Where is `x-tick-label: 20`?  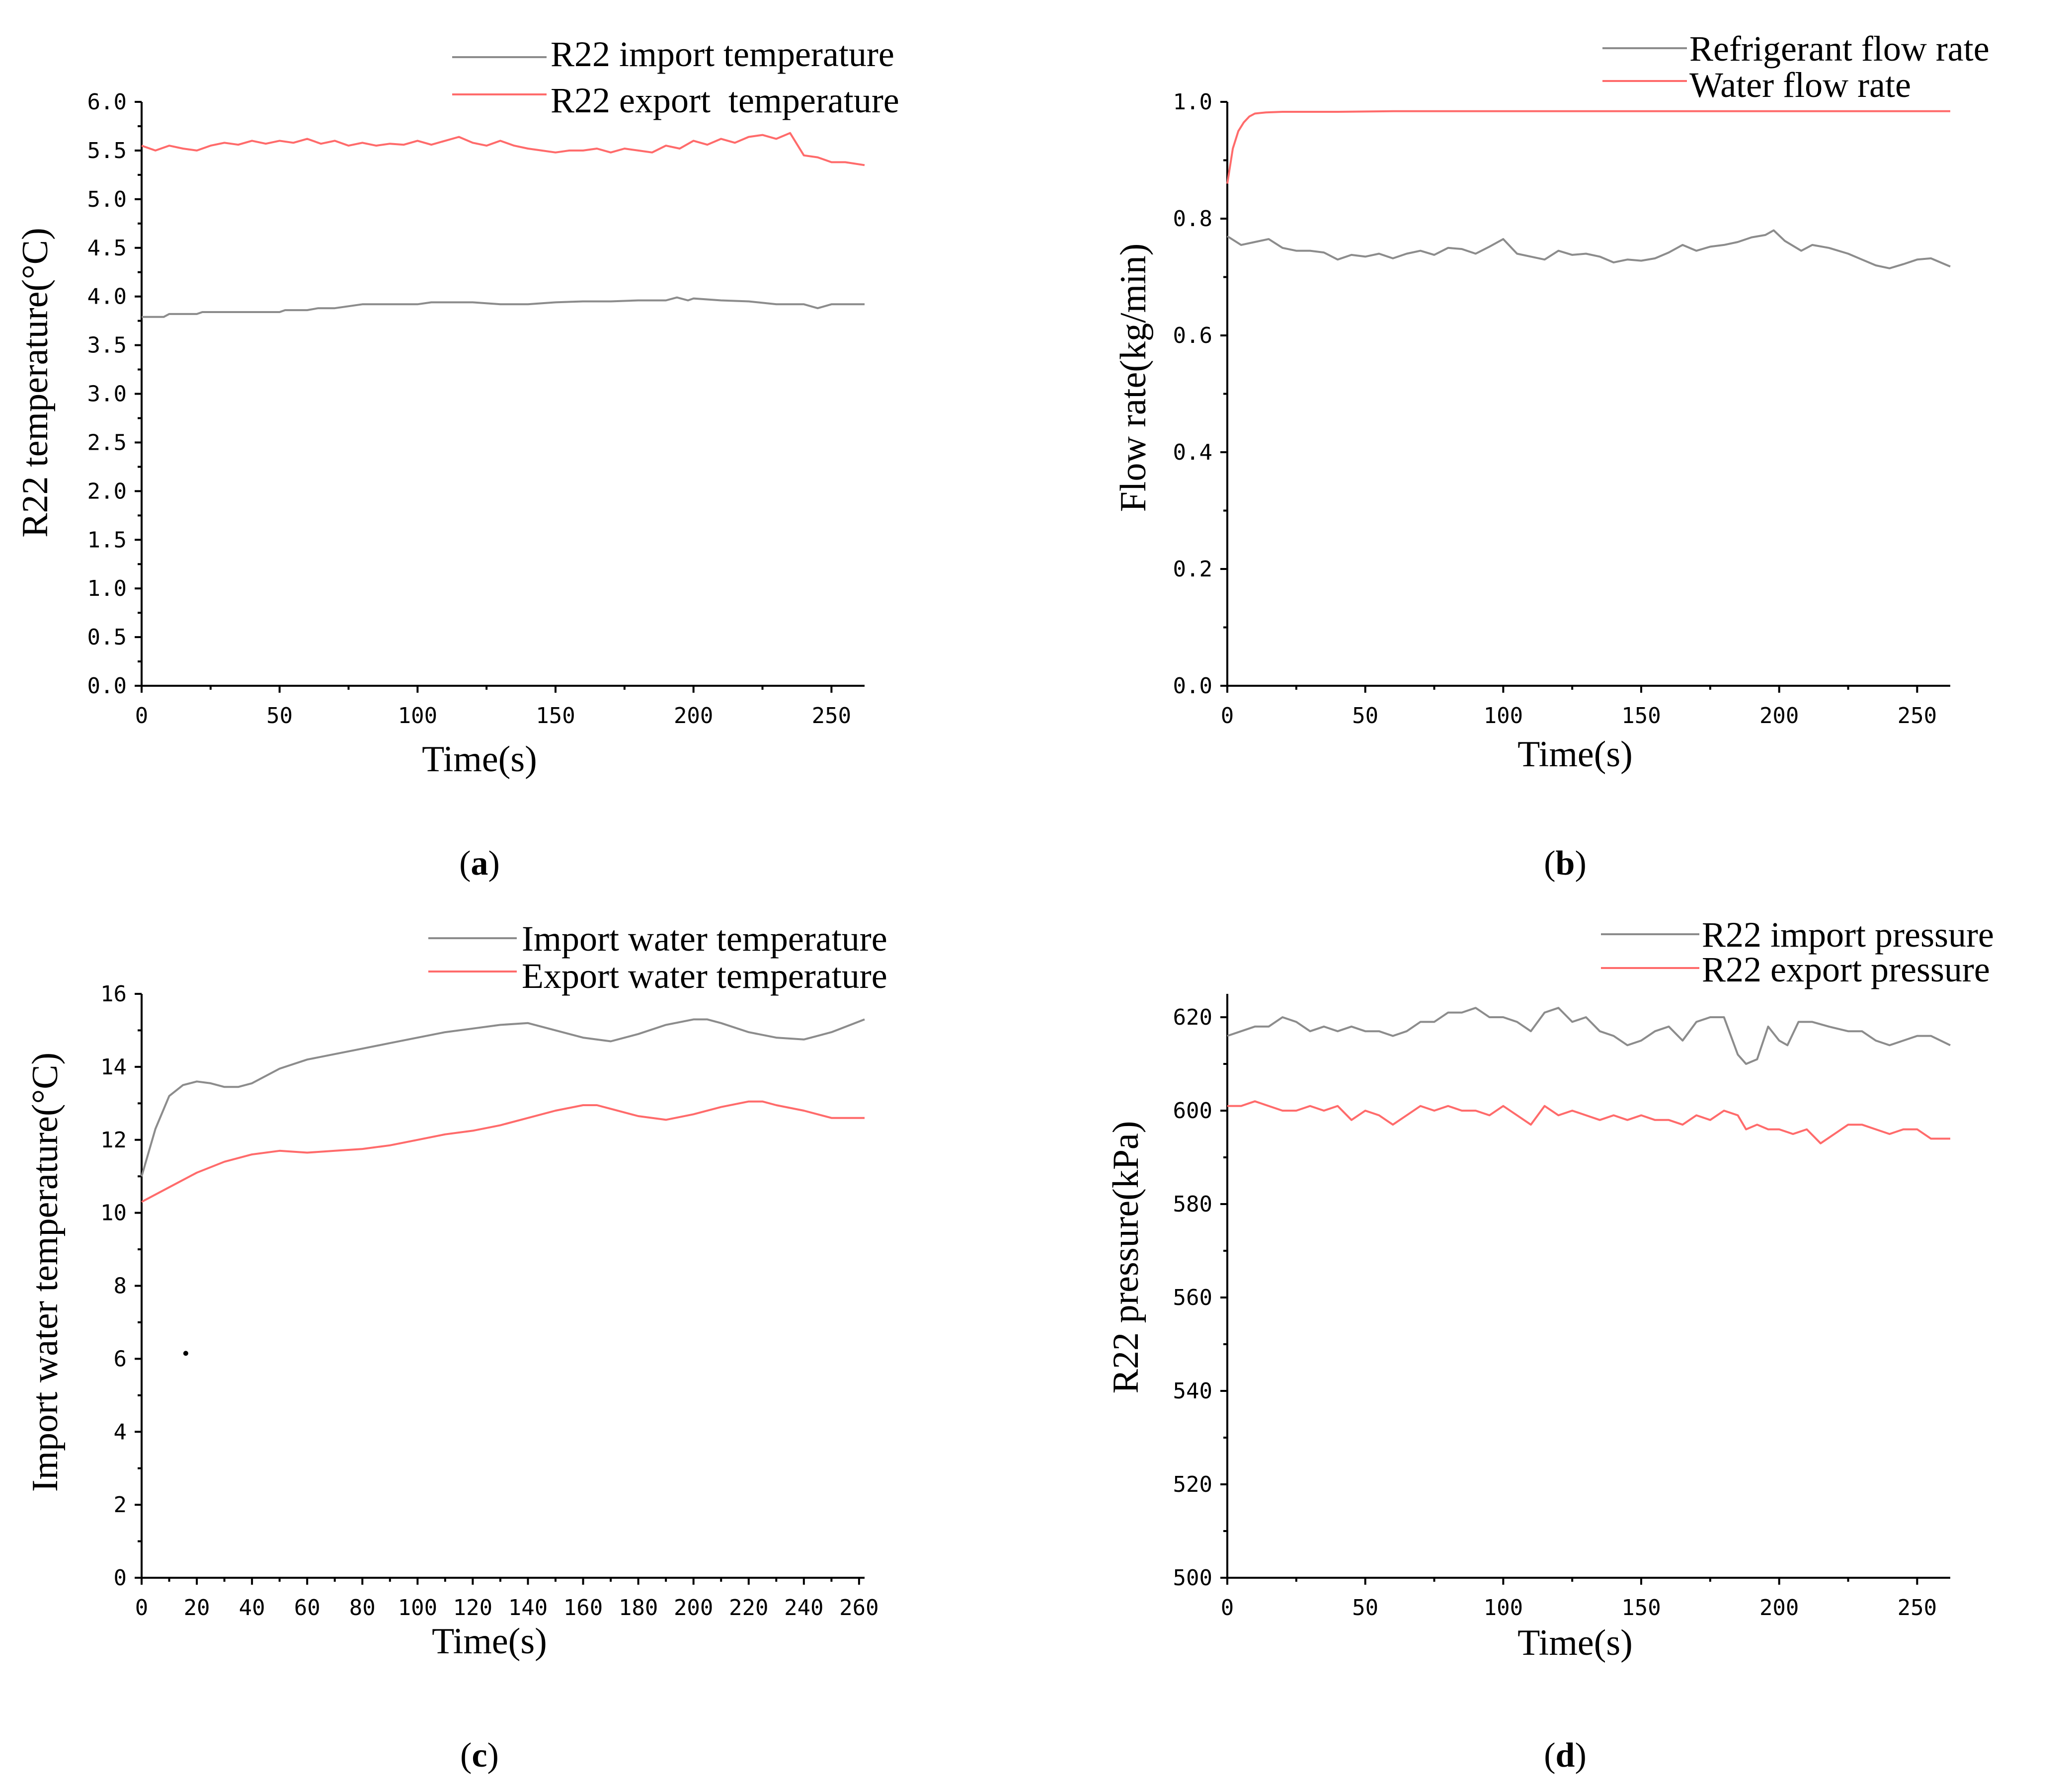
x-tick-label: 20 is located at coordinates (197, 1608).